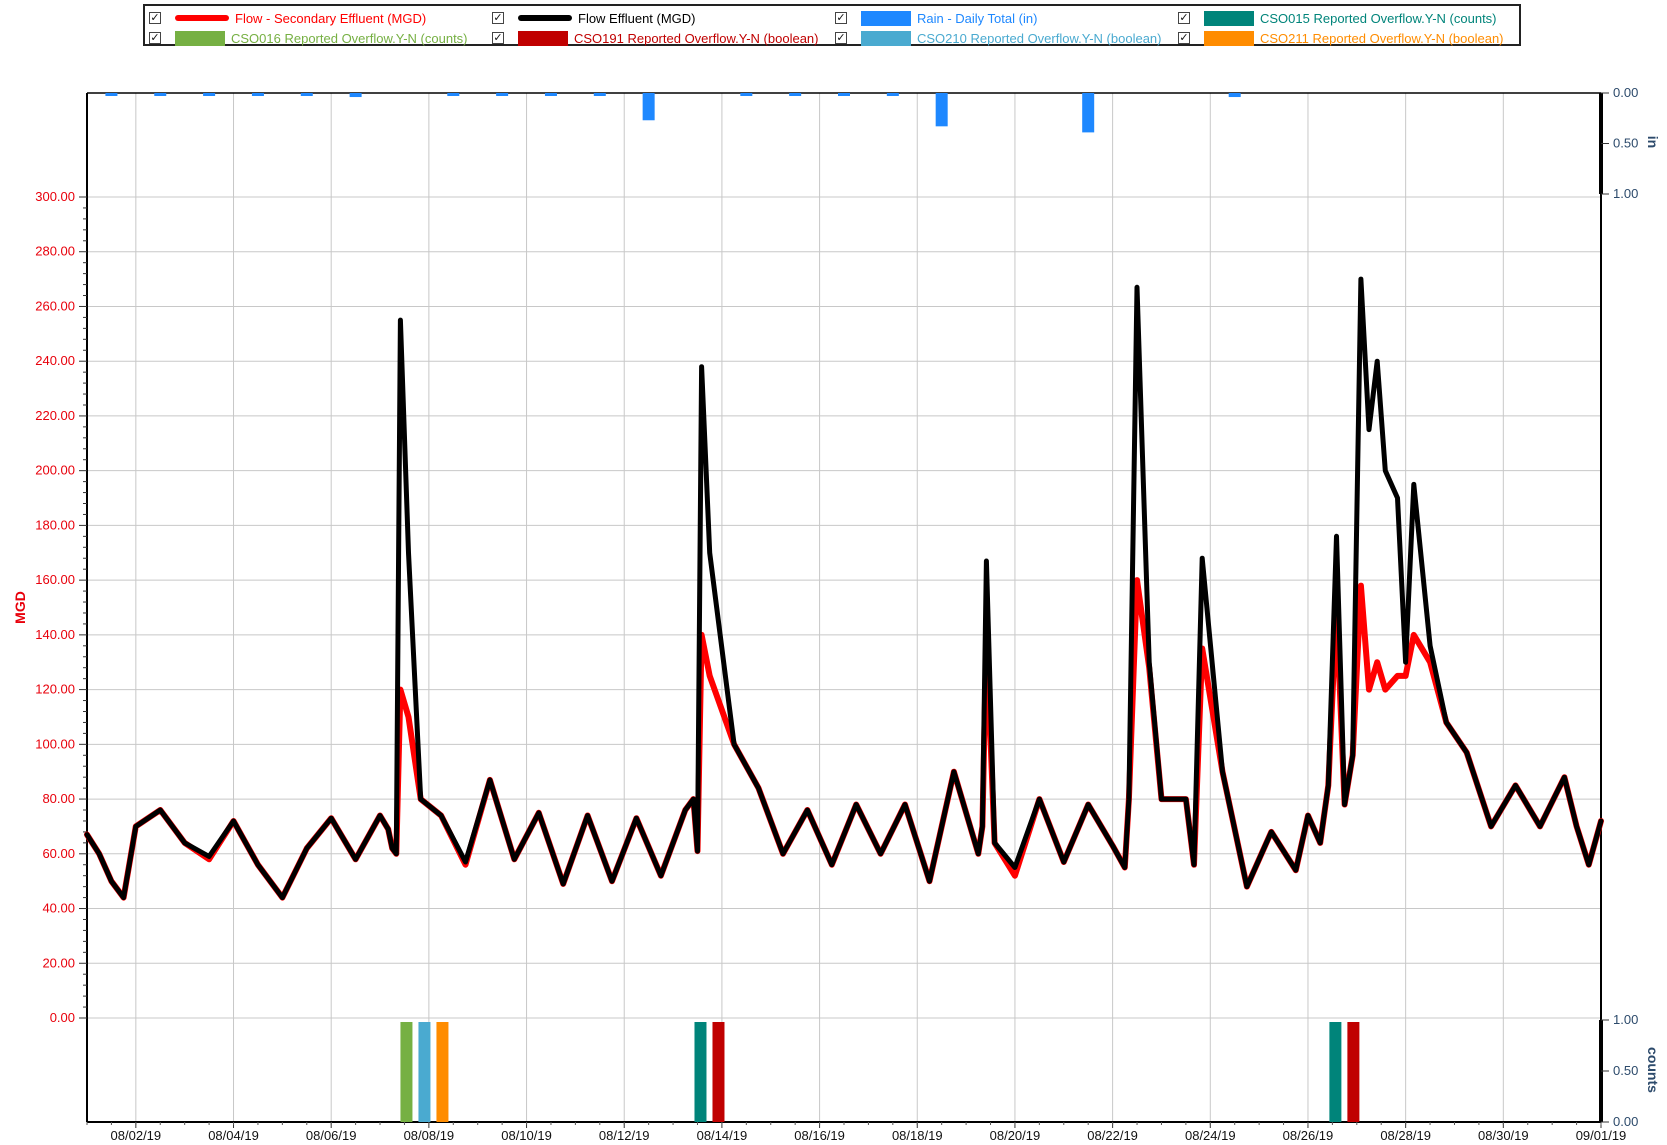 This screenshot has width=1667, height=1145. Describe the element at coordinates (58, 798) in the screenshot. I see `y-tick-label: 80.00` at that location.